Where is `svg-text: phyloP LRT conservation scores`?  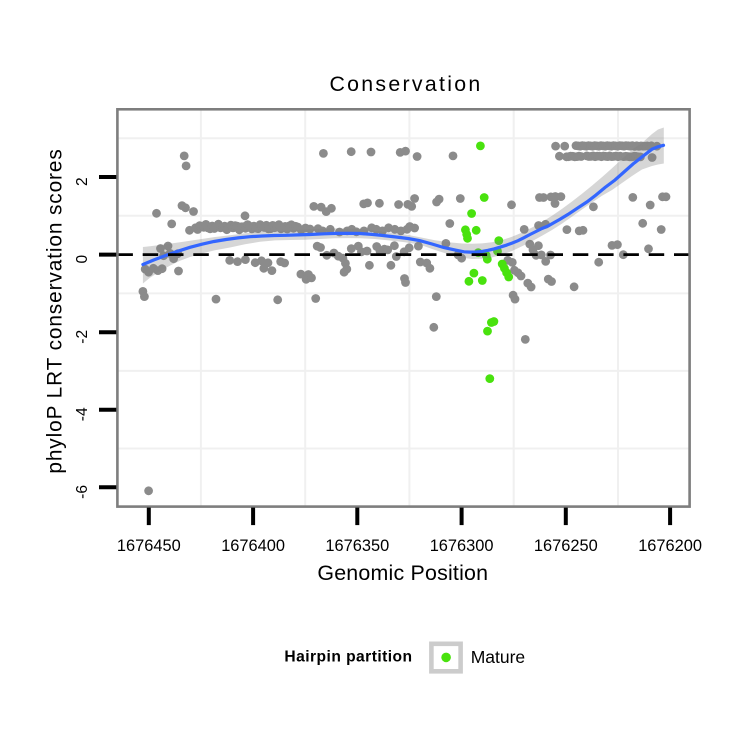
svg-text: phyloP LRT conservation scores is located at coordinates (55, 310).